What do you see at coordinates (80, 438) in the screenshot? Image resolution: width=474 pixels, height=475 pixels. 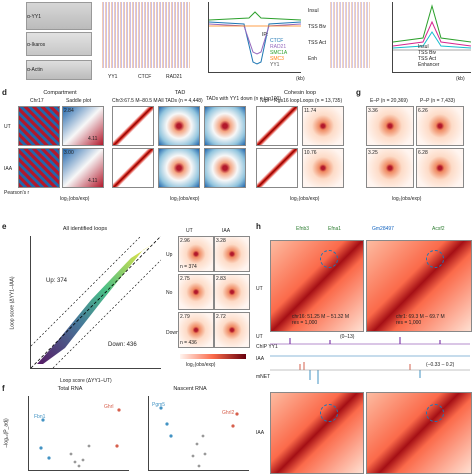 I see `f-volcano-total-svg` at bounding box center [80, 438].